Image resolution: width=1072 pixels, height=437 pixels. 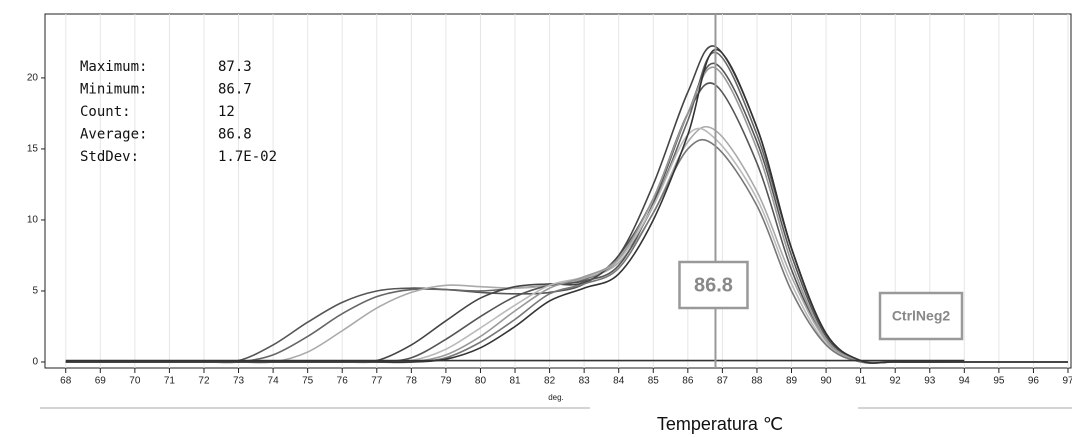 I want to click on x-tick-label: 92, so click(x=896, y=381).